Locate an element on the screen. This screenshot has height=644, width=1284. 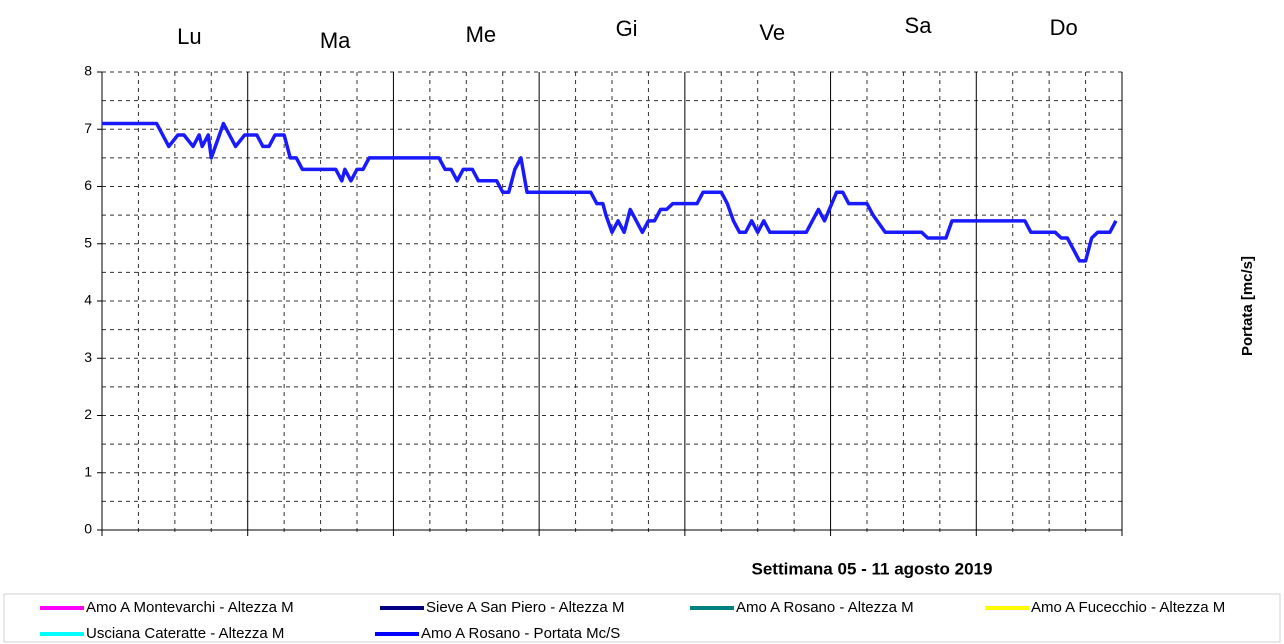
legend-label: Amo A Montevarchi - Altezza M is located at coordinates (190, 607).